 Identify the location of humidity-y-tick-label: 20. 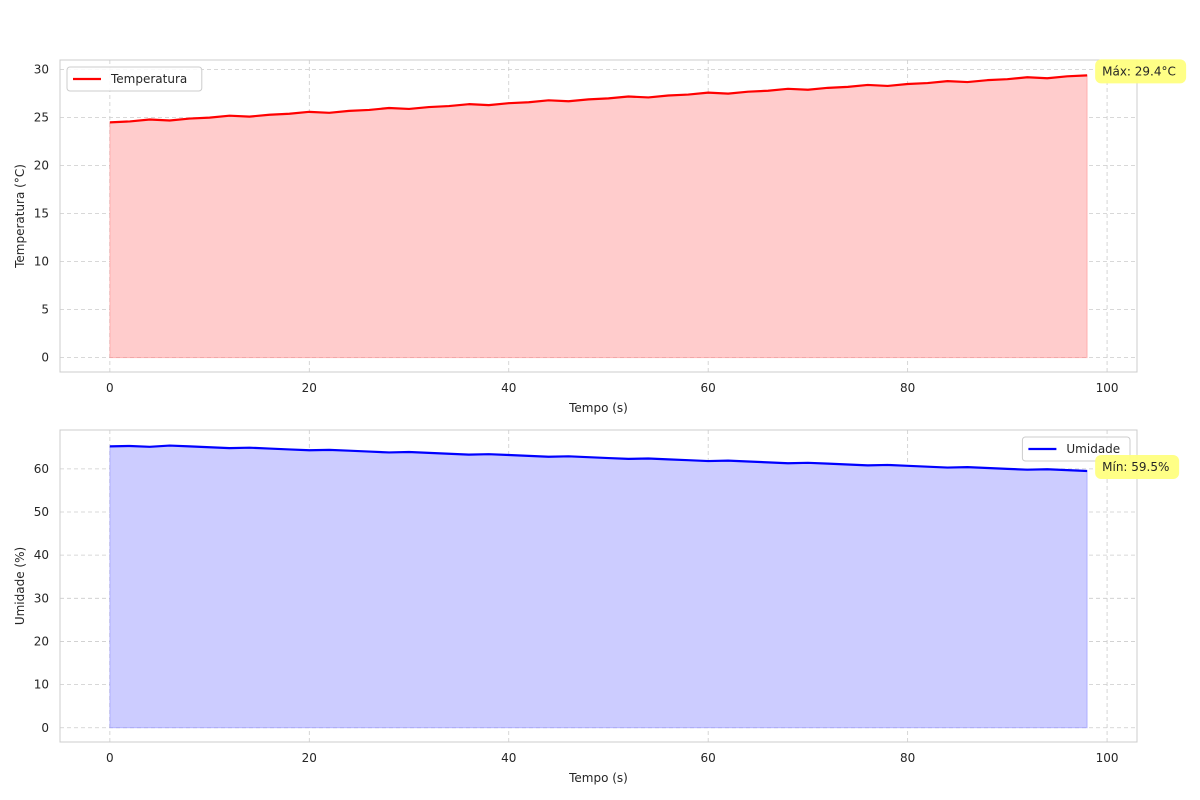
(41, 641).